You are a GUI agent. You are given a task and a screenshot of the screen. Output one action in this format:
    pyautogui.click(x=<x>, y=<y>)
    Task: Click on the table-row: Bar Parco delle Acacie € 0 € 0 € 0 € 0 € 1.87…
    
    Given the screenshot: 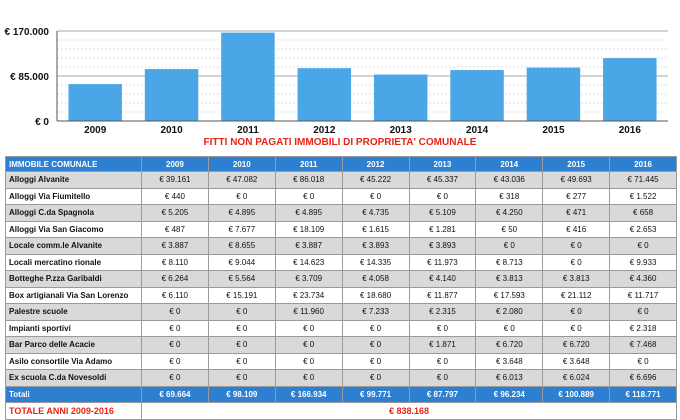 What is the action you would take?
    pyautogui.click(x=341, y=345)
    